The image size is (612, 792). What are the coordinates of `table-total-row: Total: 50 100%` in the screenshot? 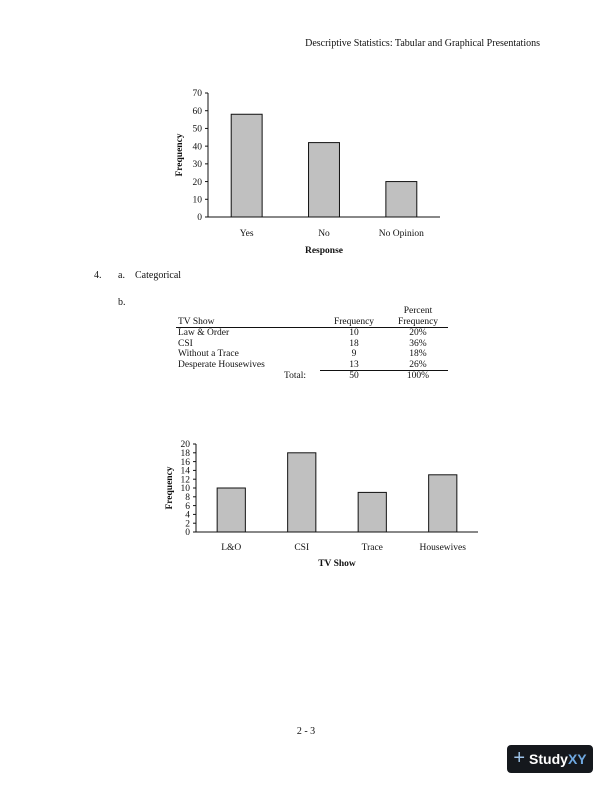 It's located at (312, 376).